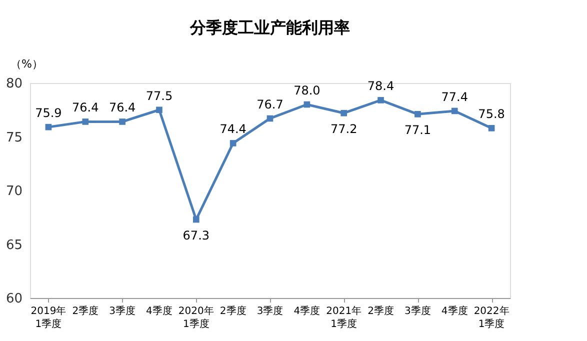  I want to click on y-tick-label: 65, so click(14, 245).